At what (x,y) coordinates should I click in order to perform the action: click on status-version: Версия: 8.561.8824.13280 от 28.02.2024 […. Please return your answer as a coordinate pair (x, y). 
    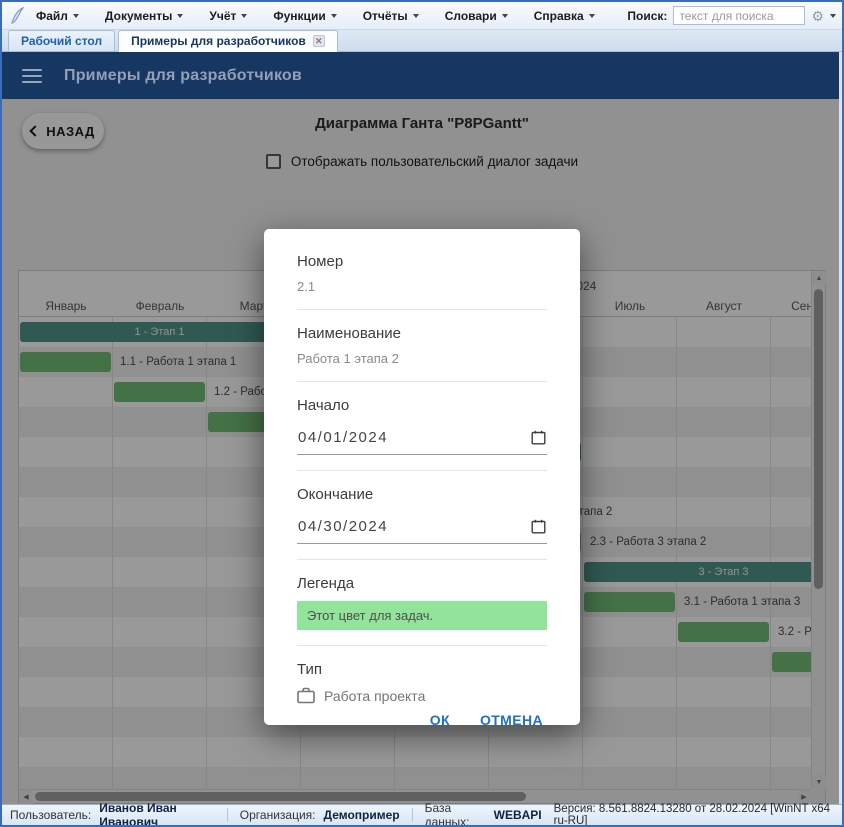
    Looking at the image, I should click on (692, 815).